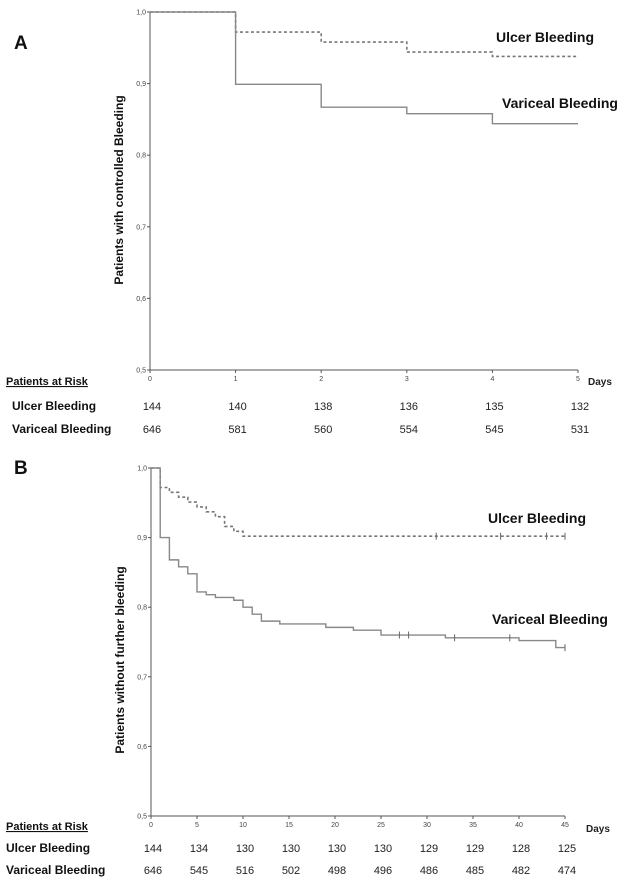  I want to click on panel-a-letter: A, so click(21, 43).